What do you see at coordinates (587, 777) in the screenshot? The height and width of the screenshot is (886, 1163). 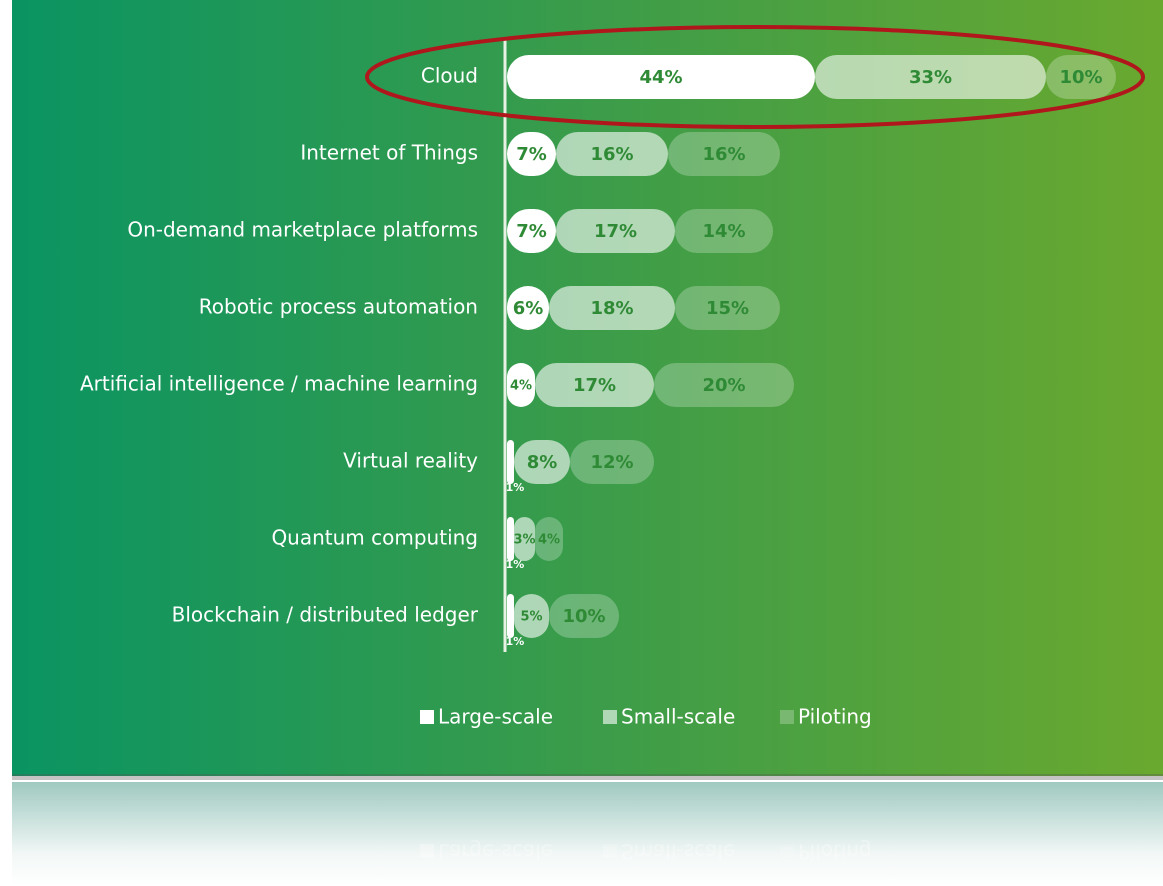 I see `shadow` at bounding box center [587, 777].